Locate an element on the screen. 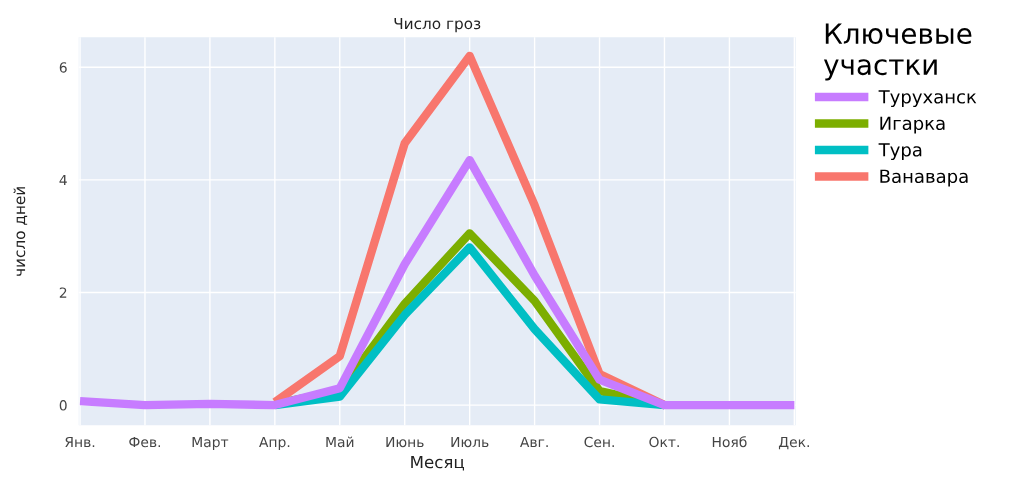 This screenshot has width=1036, height=479. legend-title: Ключевые участки is located at coordinates (897, 52).